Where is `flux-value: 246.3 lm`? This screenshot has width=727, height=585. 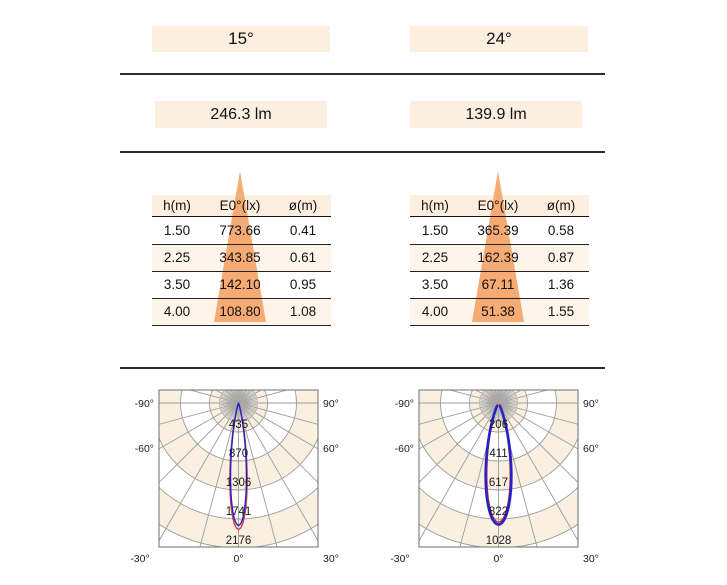
flux-value: 246.3 lm is located at coordinates (241, 114).